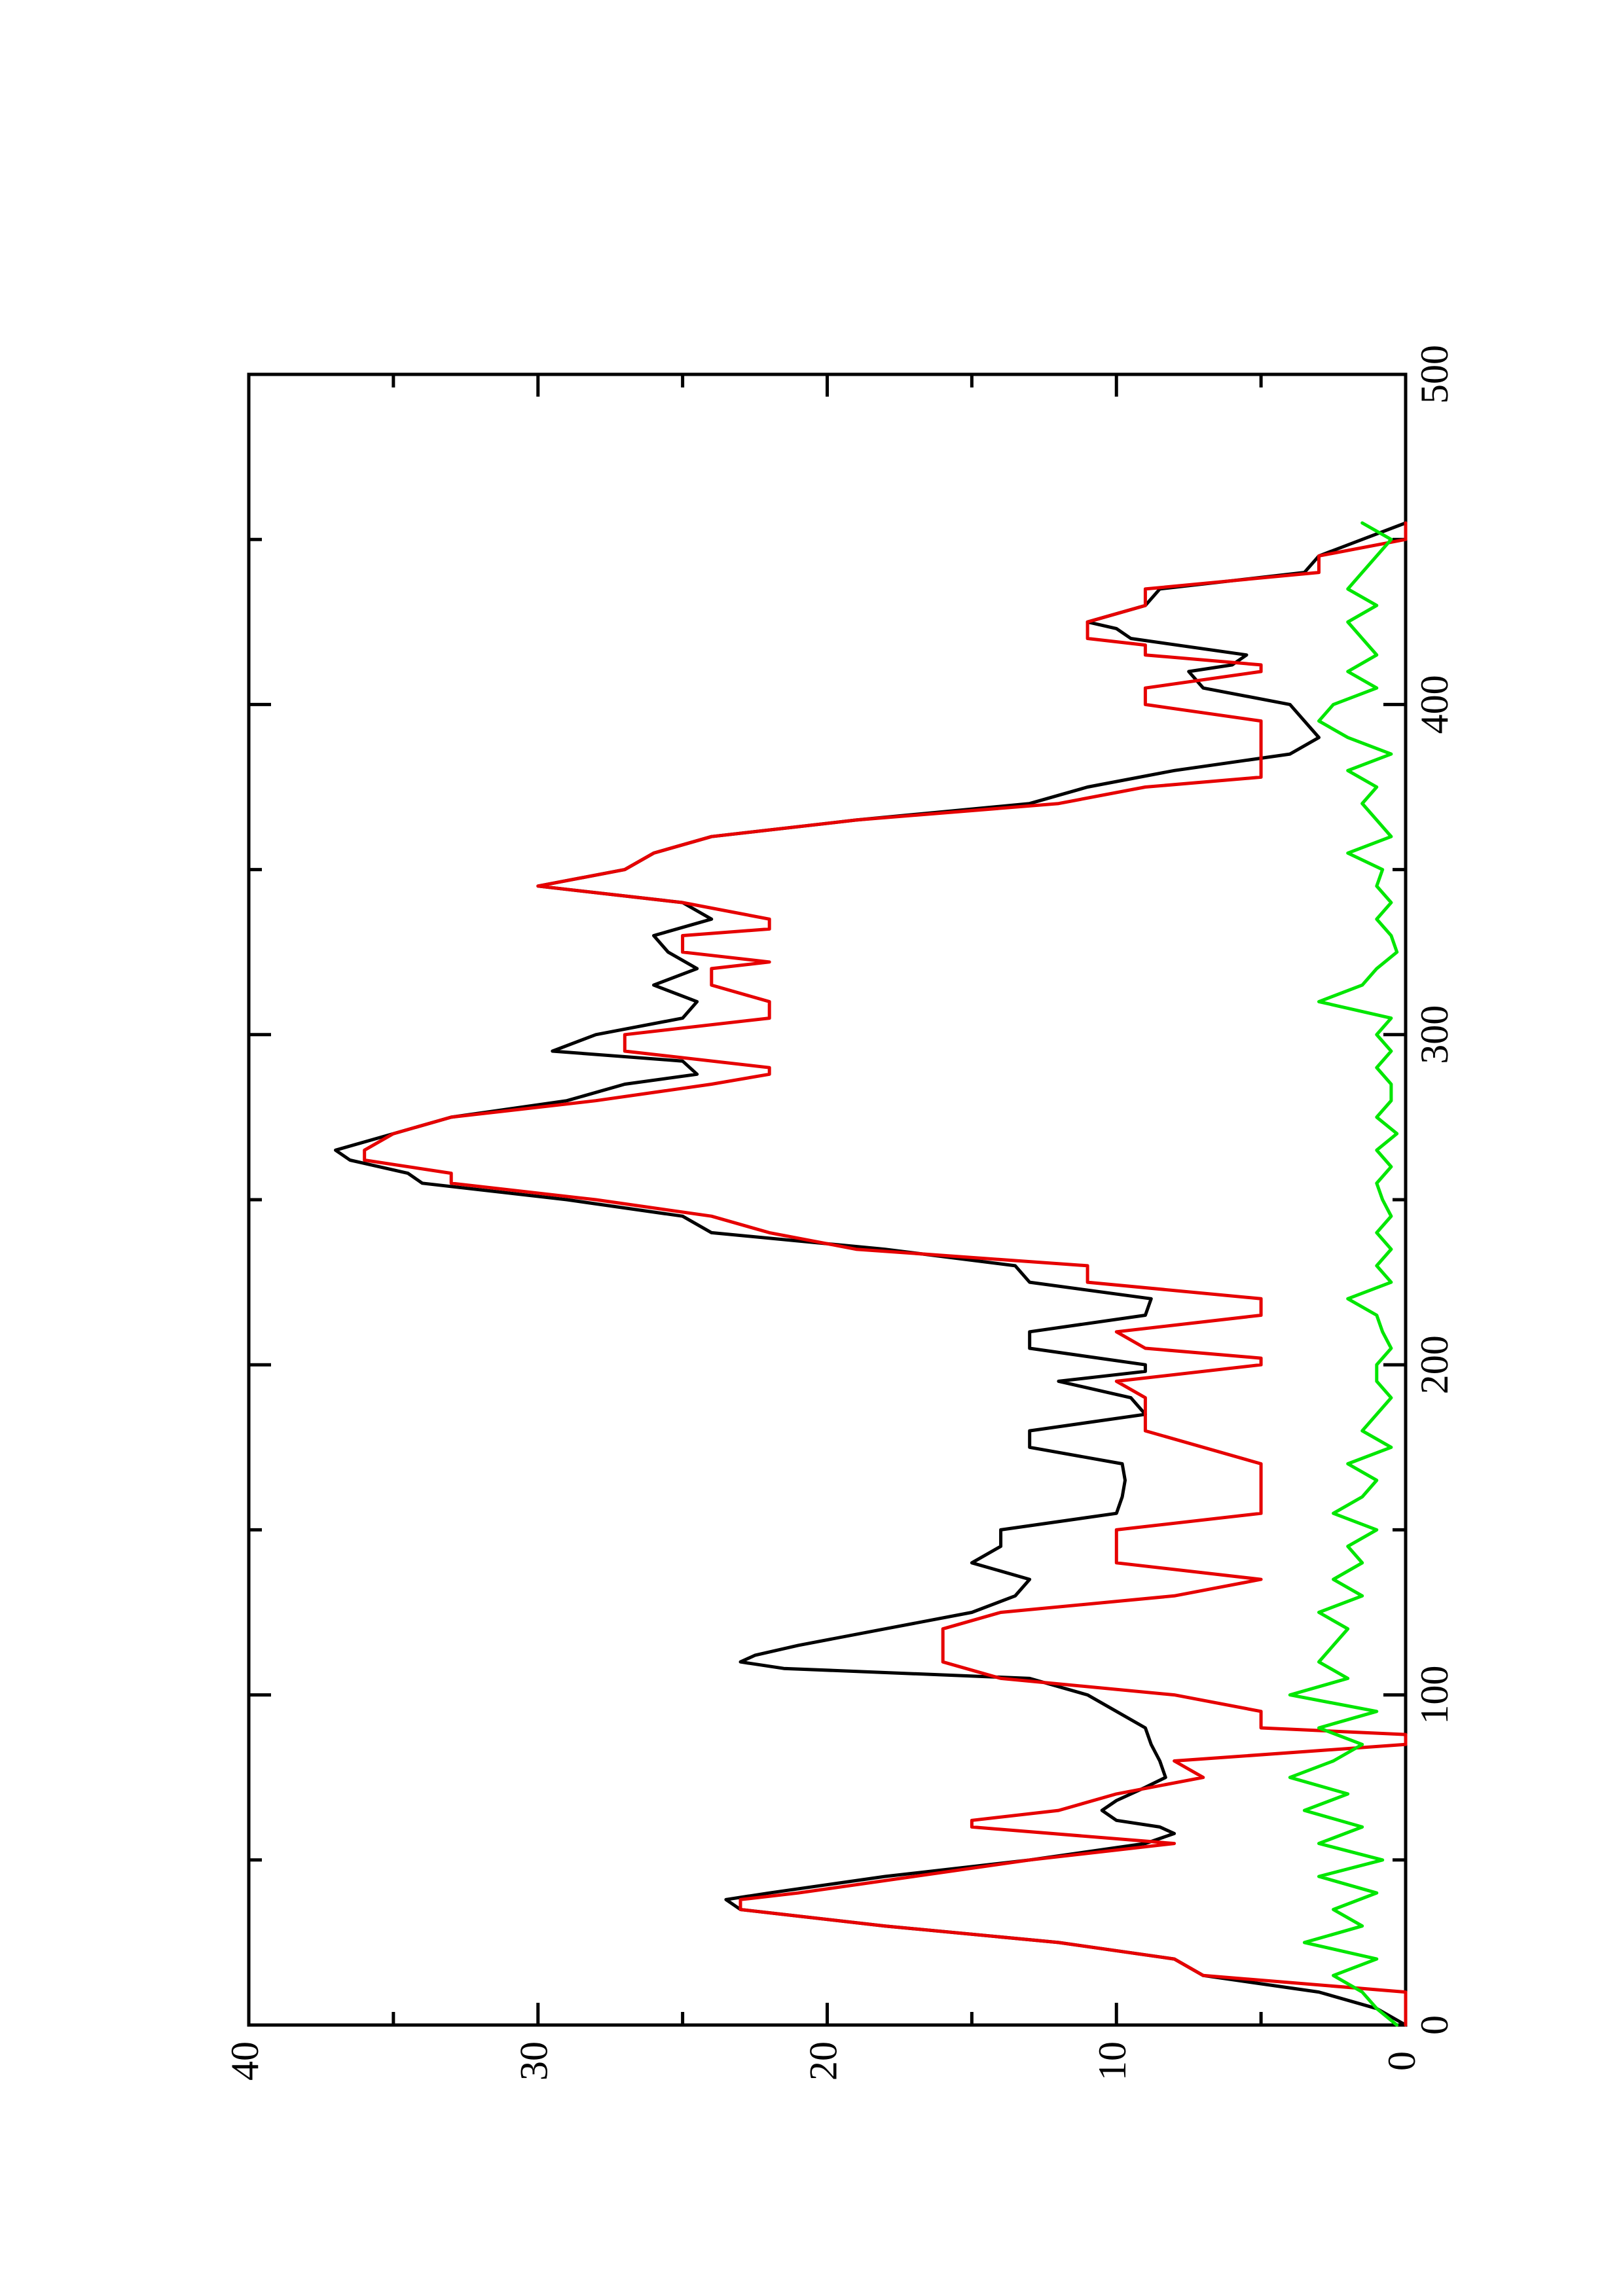 This screenshot has width=1623, height=2296. What do you see at coordinates (1434, 374) in the screenshot?
I see `x-tick-label: 500` at bounding box center [1434, 374].